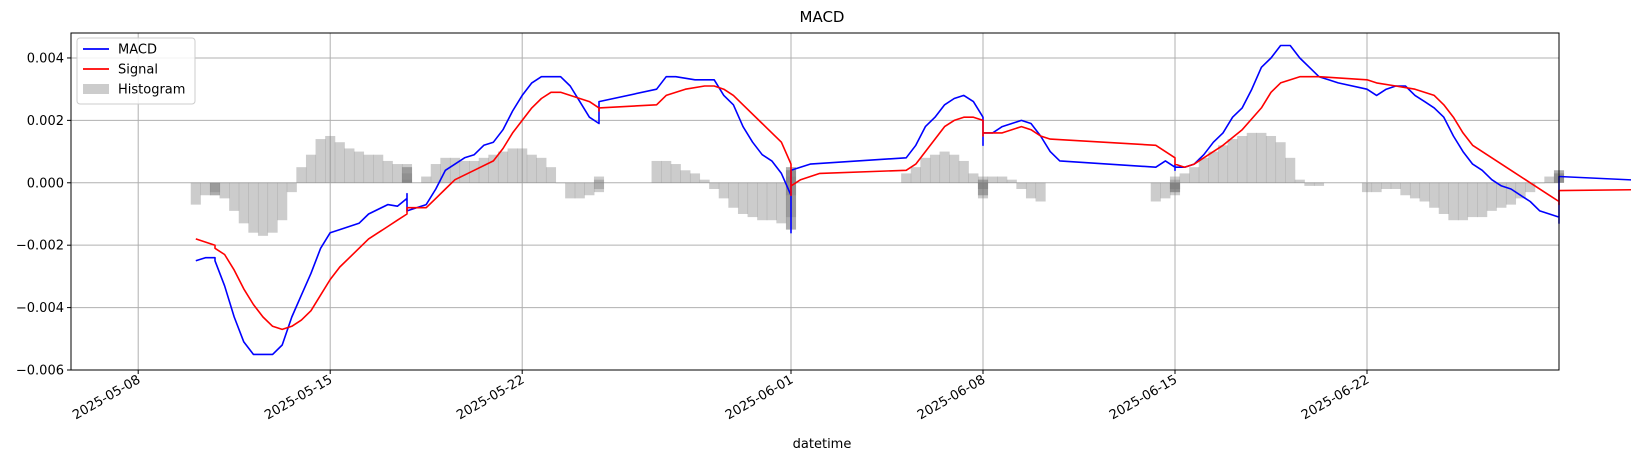 The width and height of the screenshot is (1631, 462). Describe the element at coordinates (40, 246) in the screenshot. I see `y-tick-label: −0.002` at that location.